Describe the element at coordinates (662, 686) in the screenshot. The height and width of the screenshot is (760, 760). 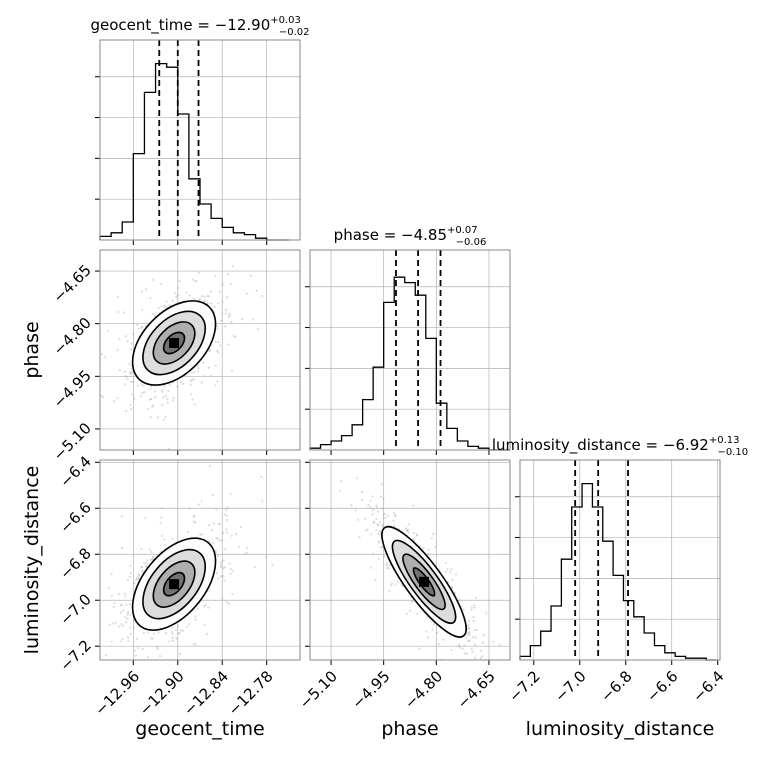
I see `x-tick-label: −6.6` at that location.